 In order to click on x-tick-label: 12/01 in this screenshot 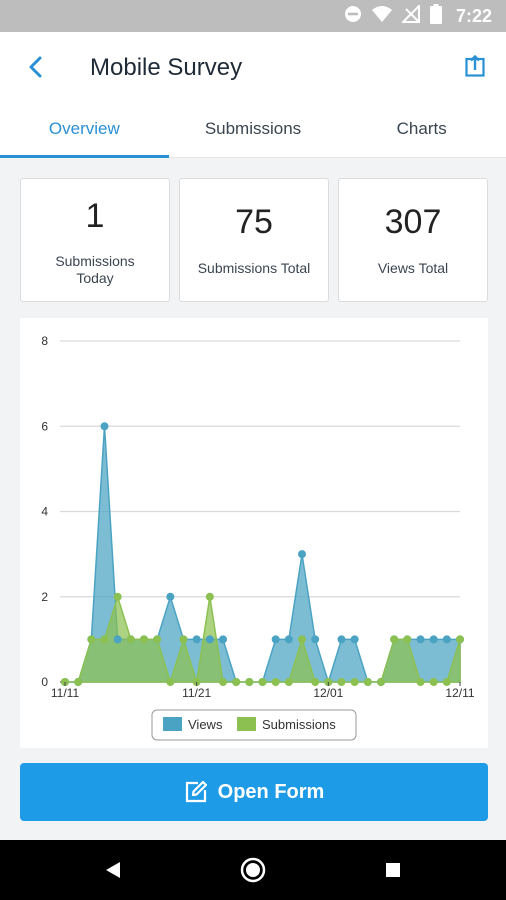, I will do `click(328, 693)`.